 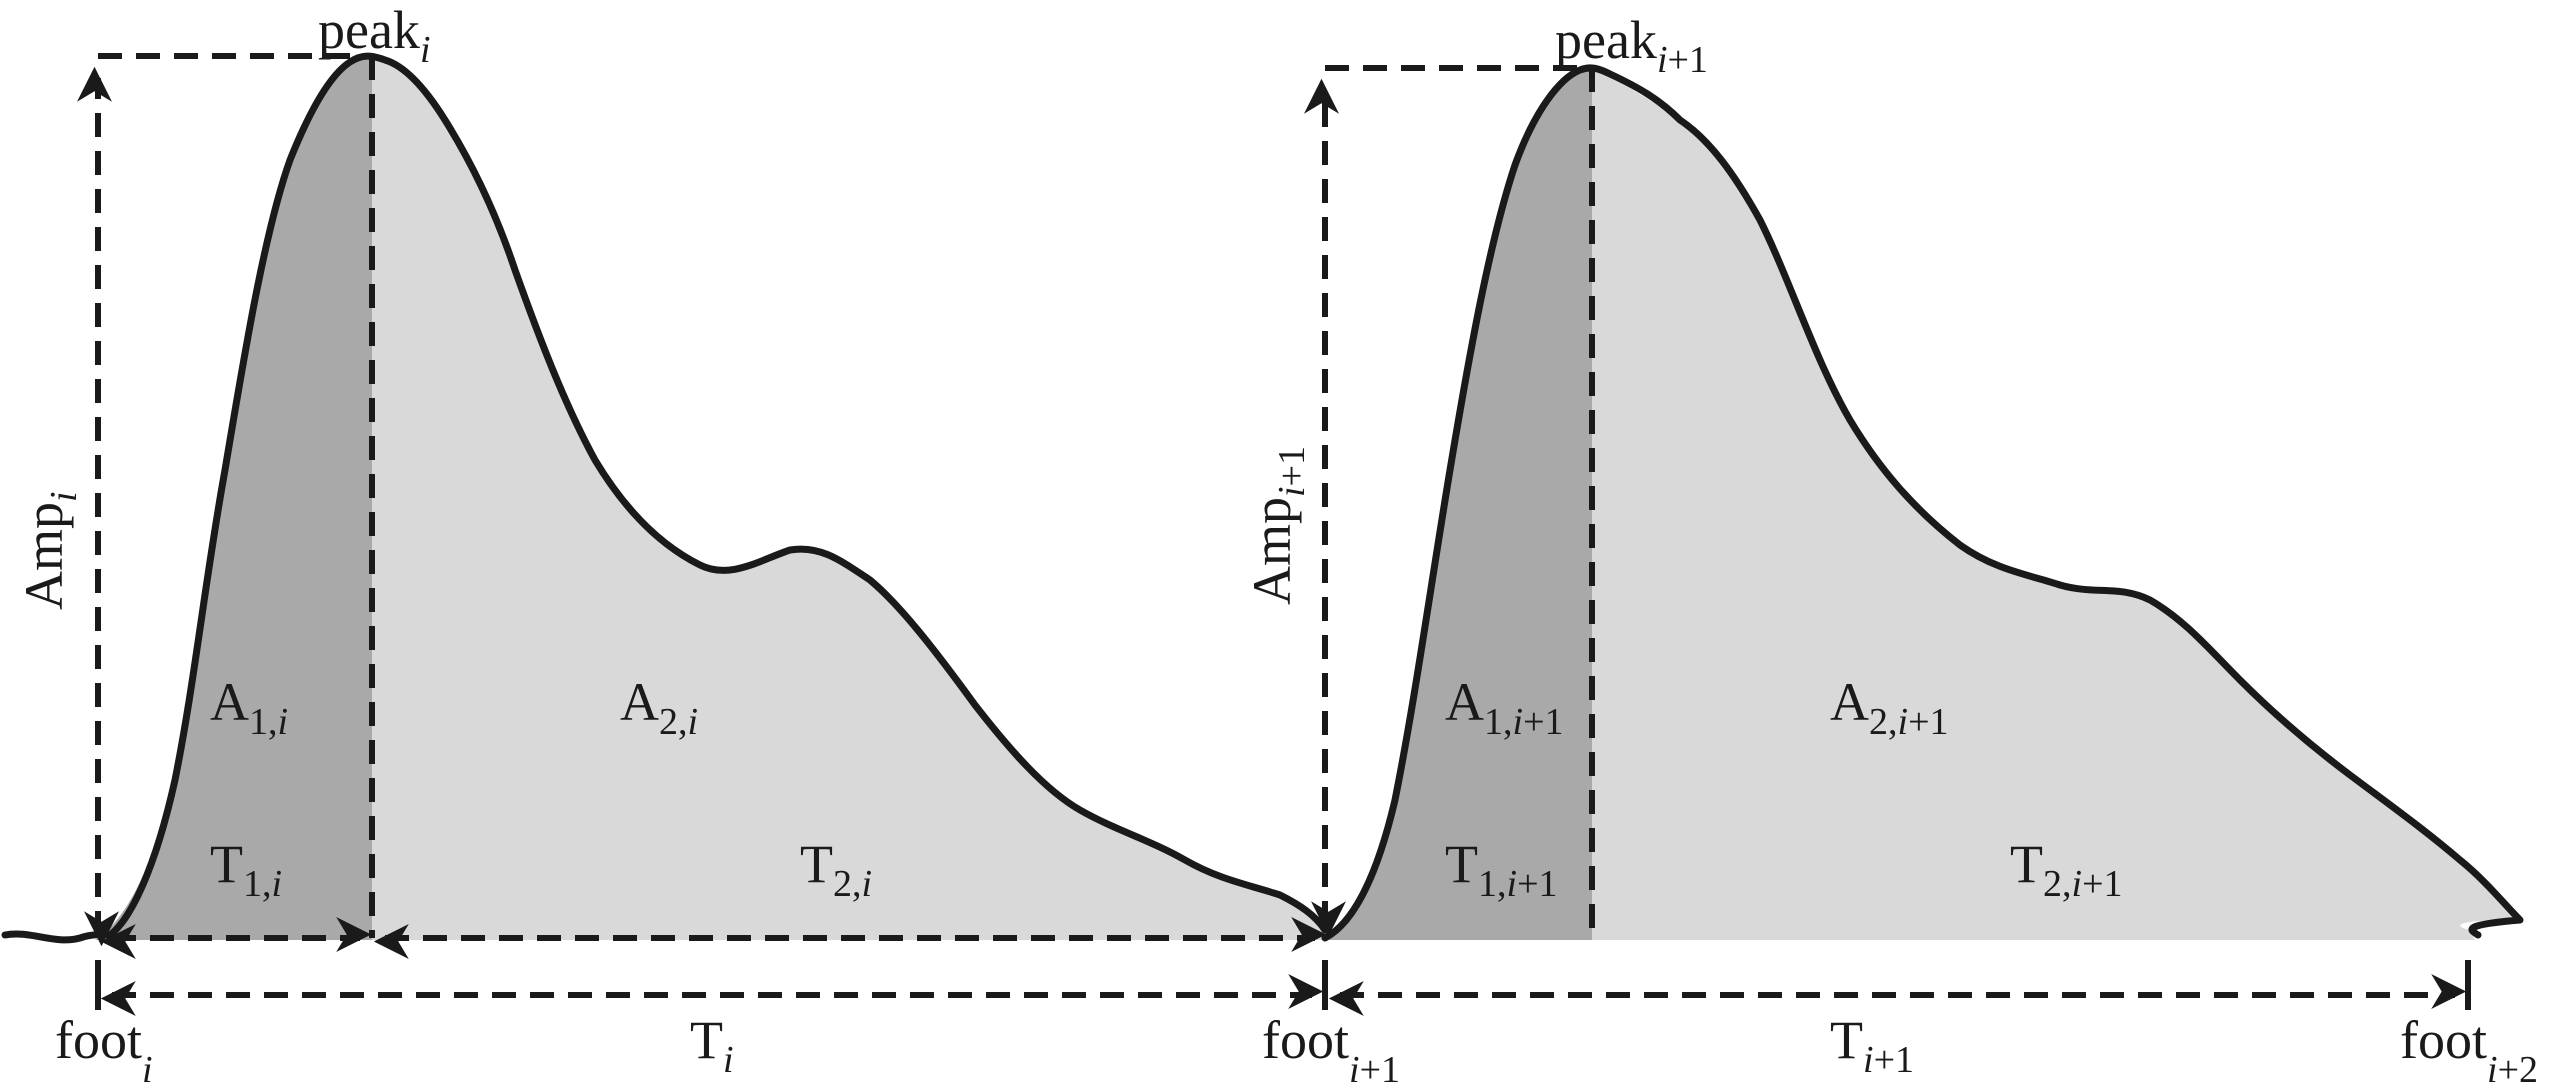 What do you see at coordinates (1872, 1045) in the screenshot?
I see `label-t-i1: Ti+1` at bounding box center [1872, 1045].